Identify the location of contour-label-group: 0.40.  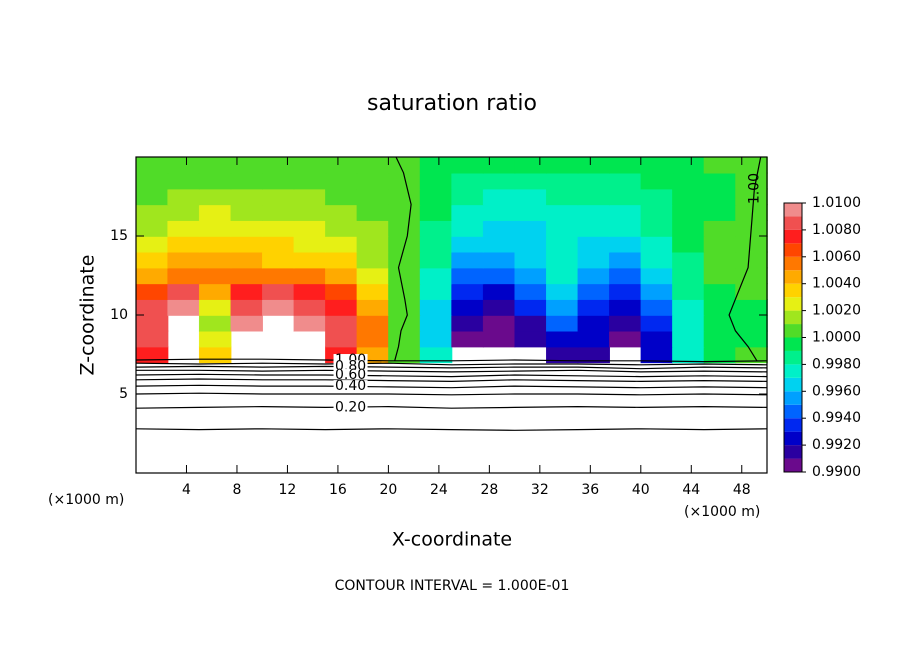
(350, 386).